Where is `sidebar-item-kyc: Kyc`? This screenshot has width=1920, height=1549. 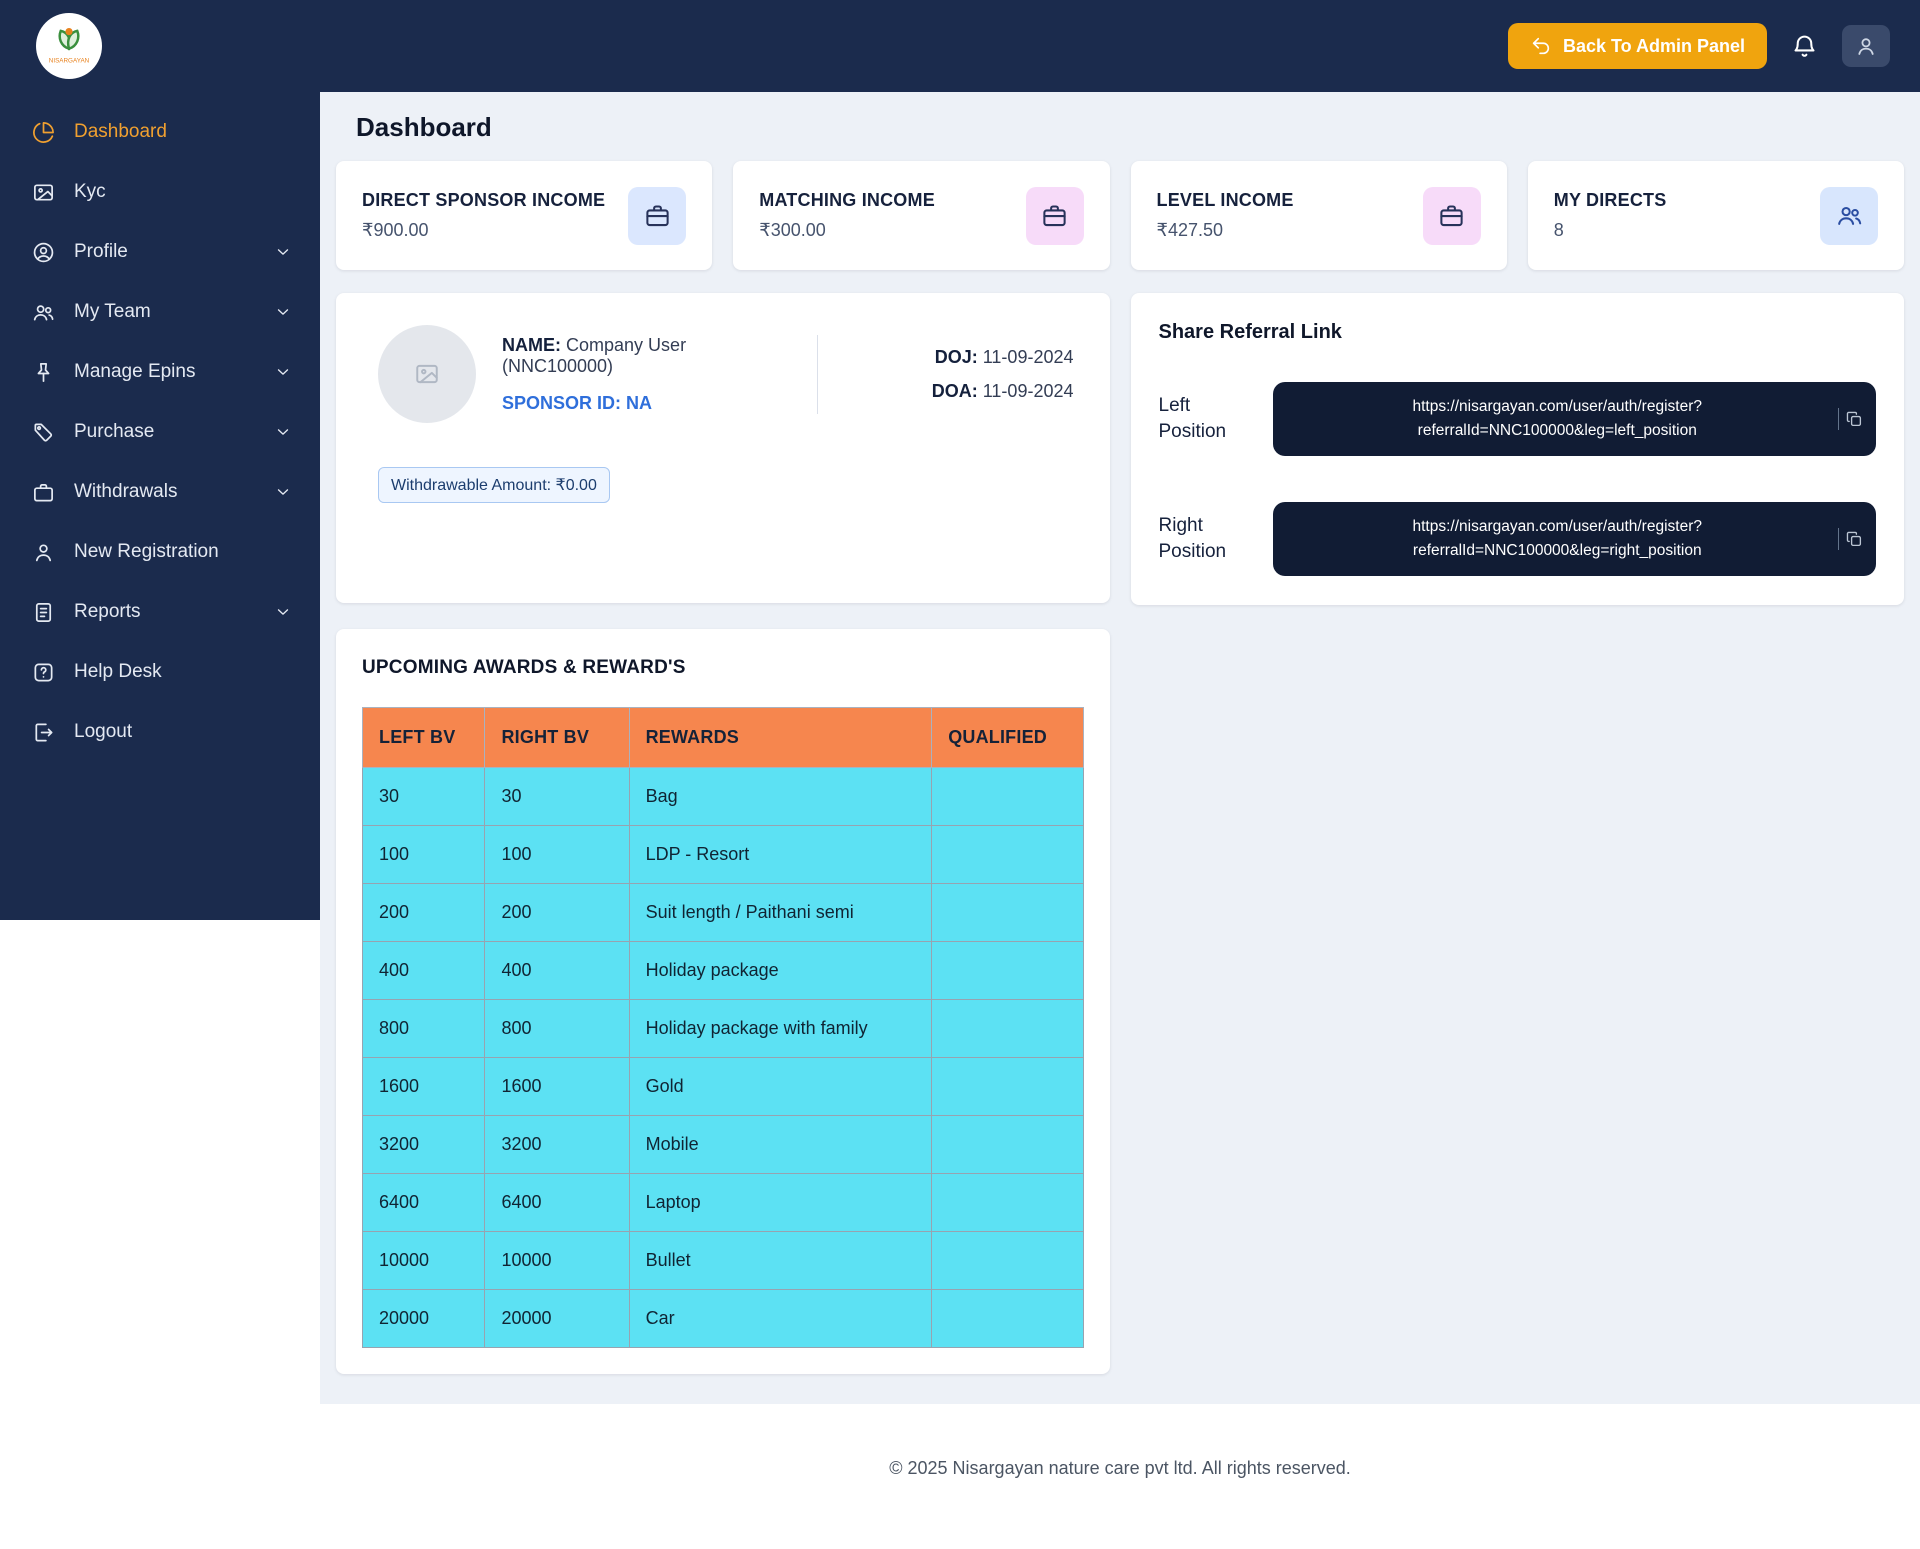
sidebar-item-kyc: Kyc is located at coordinates (160, 192).